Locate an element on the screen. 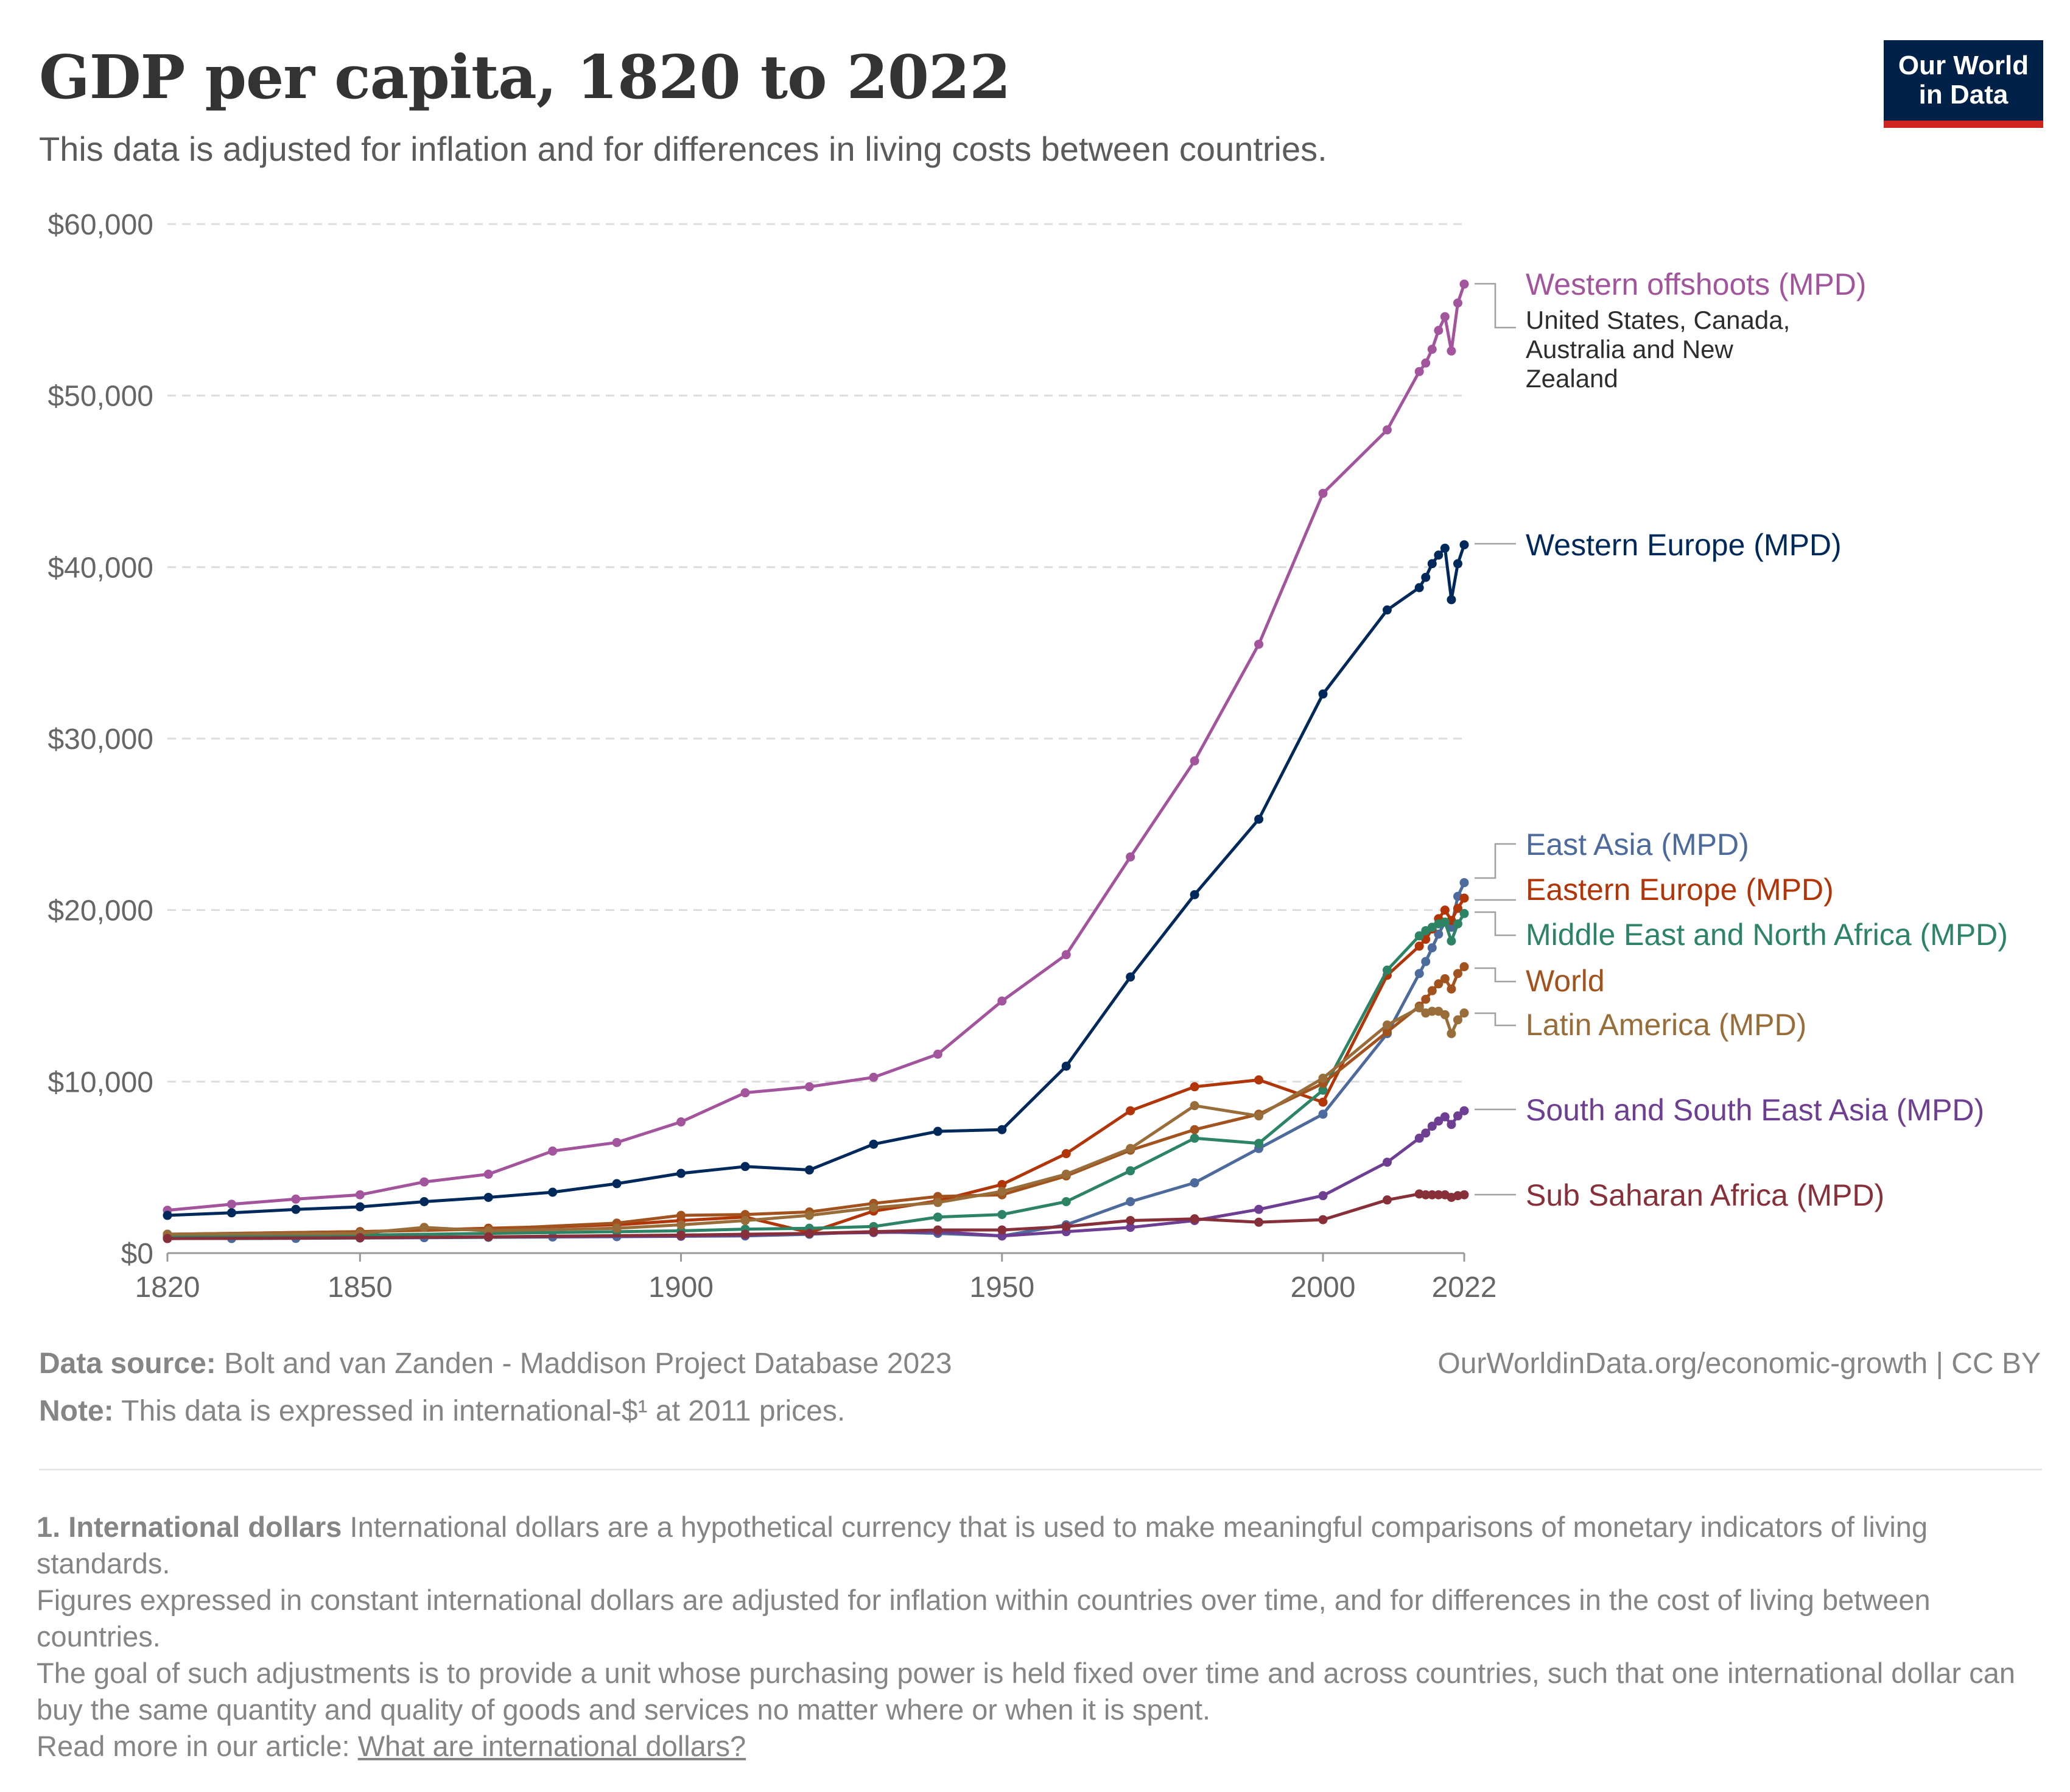 The image size is (2070, 1792). owid-logo: Our World in Data is located at coordinates (1963, 84).